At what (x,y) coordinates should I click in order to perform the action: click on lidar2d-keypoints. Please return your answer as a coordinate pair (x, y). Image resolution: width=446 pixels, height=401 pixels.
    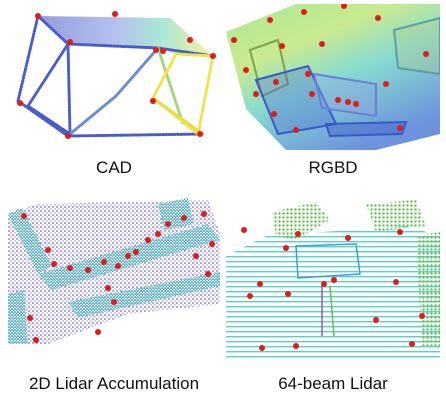
    Looking at the image, I should click on (118, 277).